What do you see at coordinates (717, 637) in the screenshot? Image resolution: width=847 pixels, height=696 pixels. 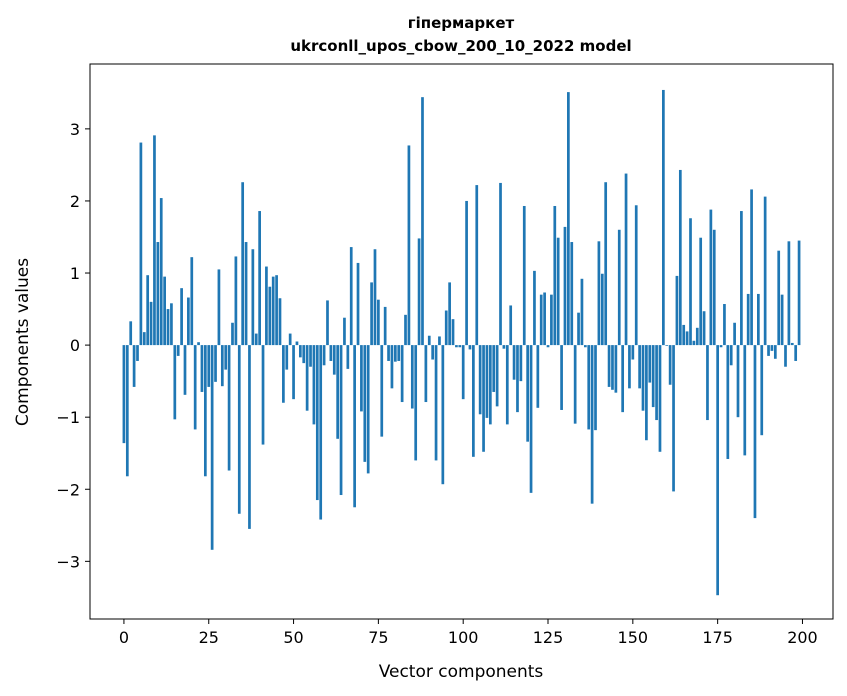 I see `x-tick-label: 175` at bounding box center [717, 637].